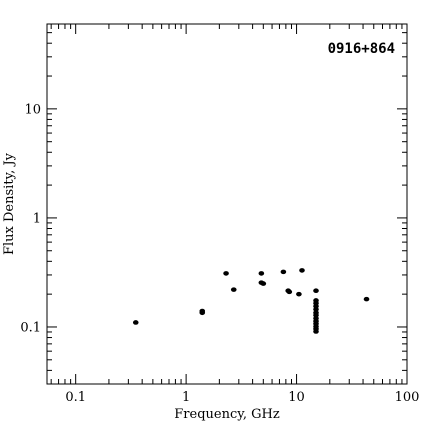 This screenshot has height=431, width=431. Describe the element at coordinates (186, 397) in the screenshot. I see `x-tick-label: 1` at that location.